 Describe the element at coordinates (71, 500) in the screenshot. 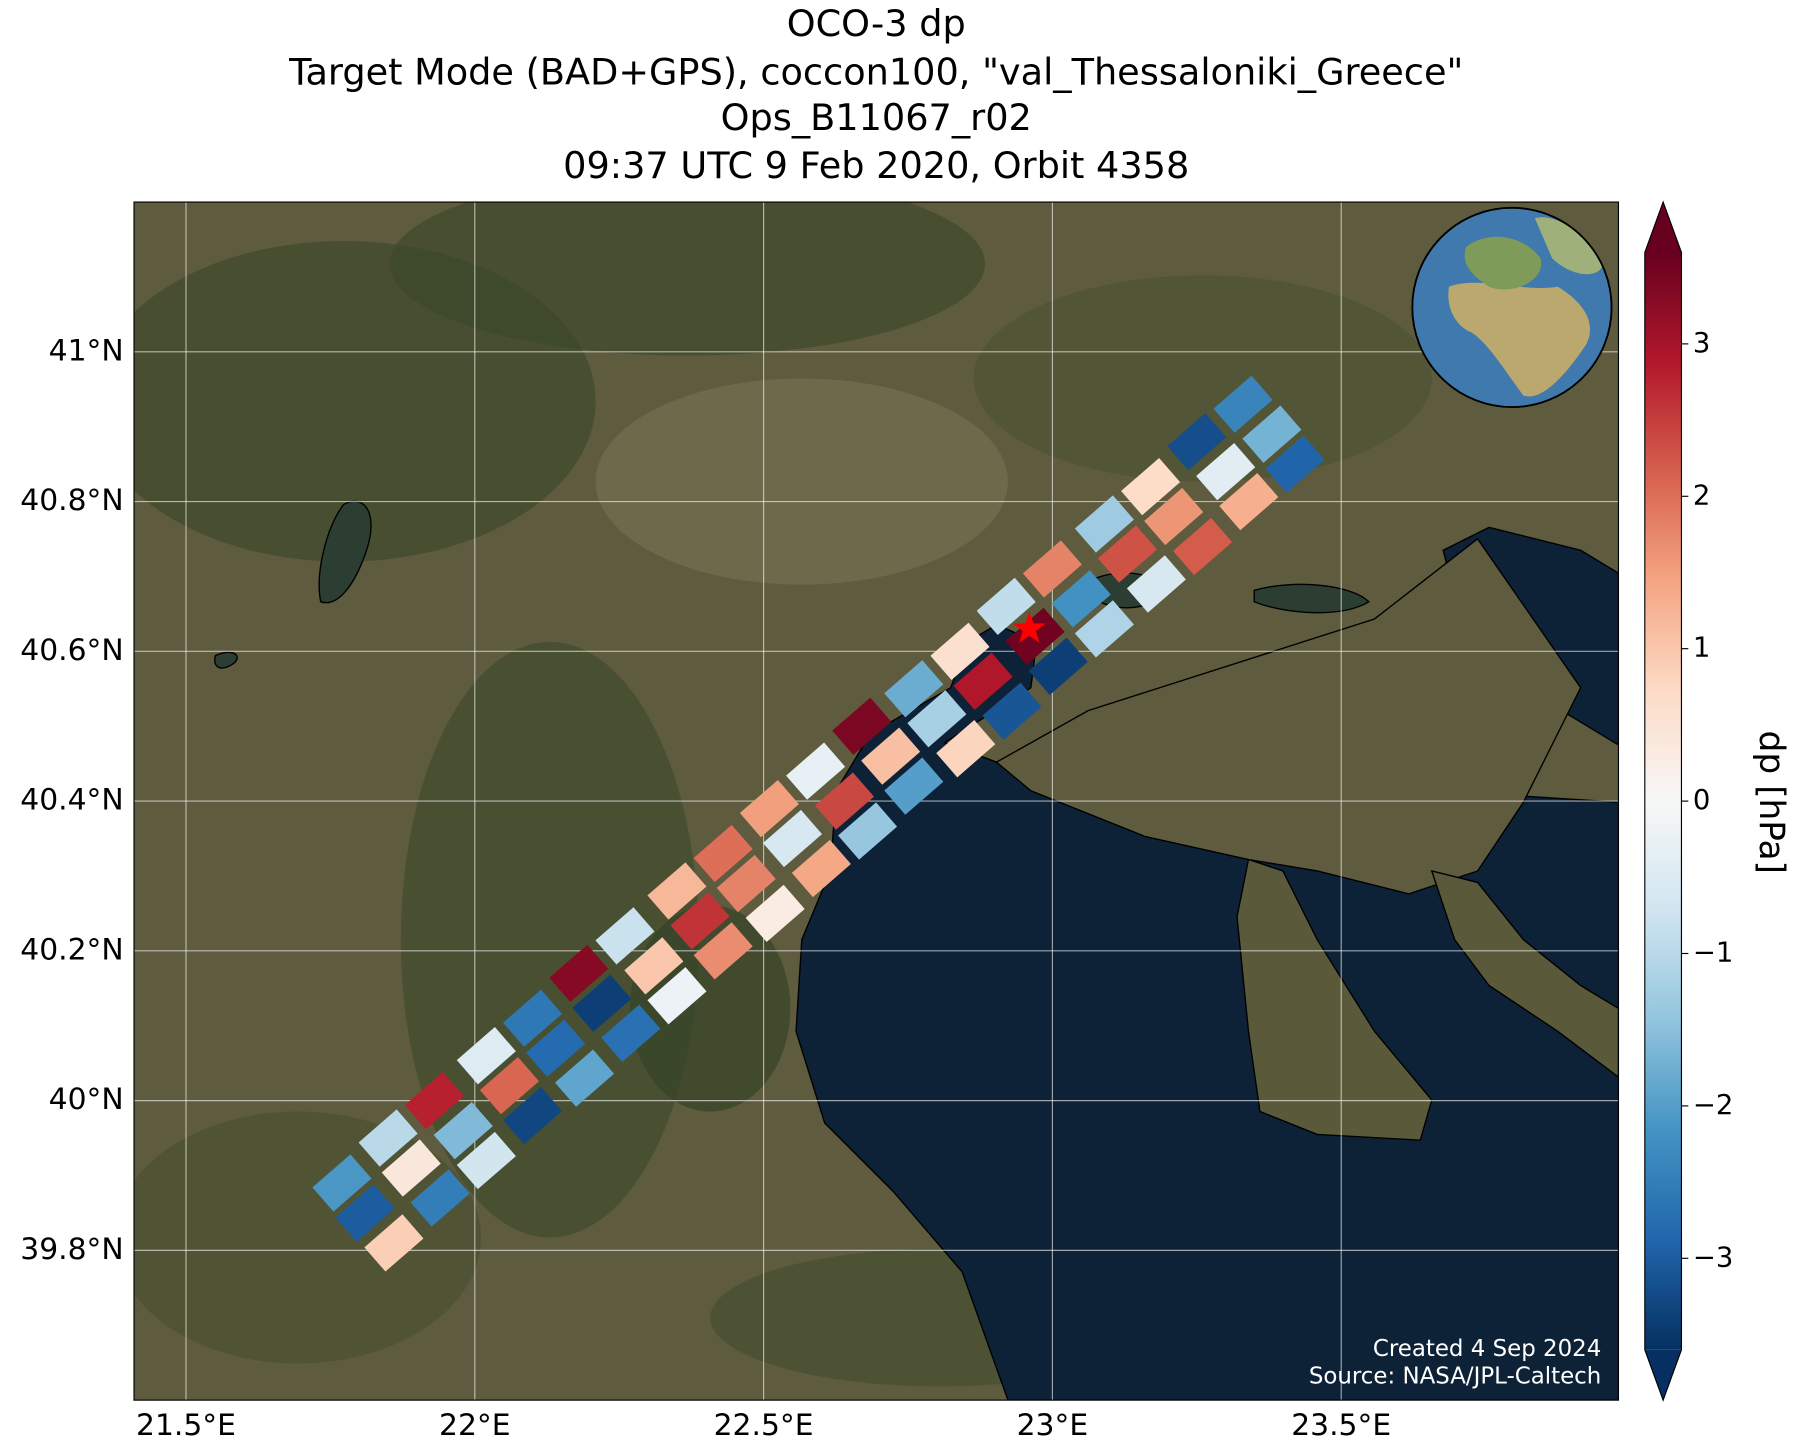

I see `y-tick-label: 40.8°N` at that location.